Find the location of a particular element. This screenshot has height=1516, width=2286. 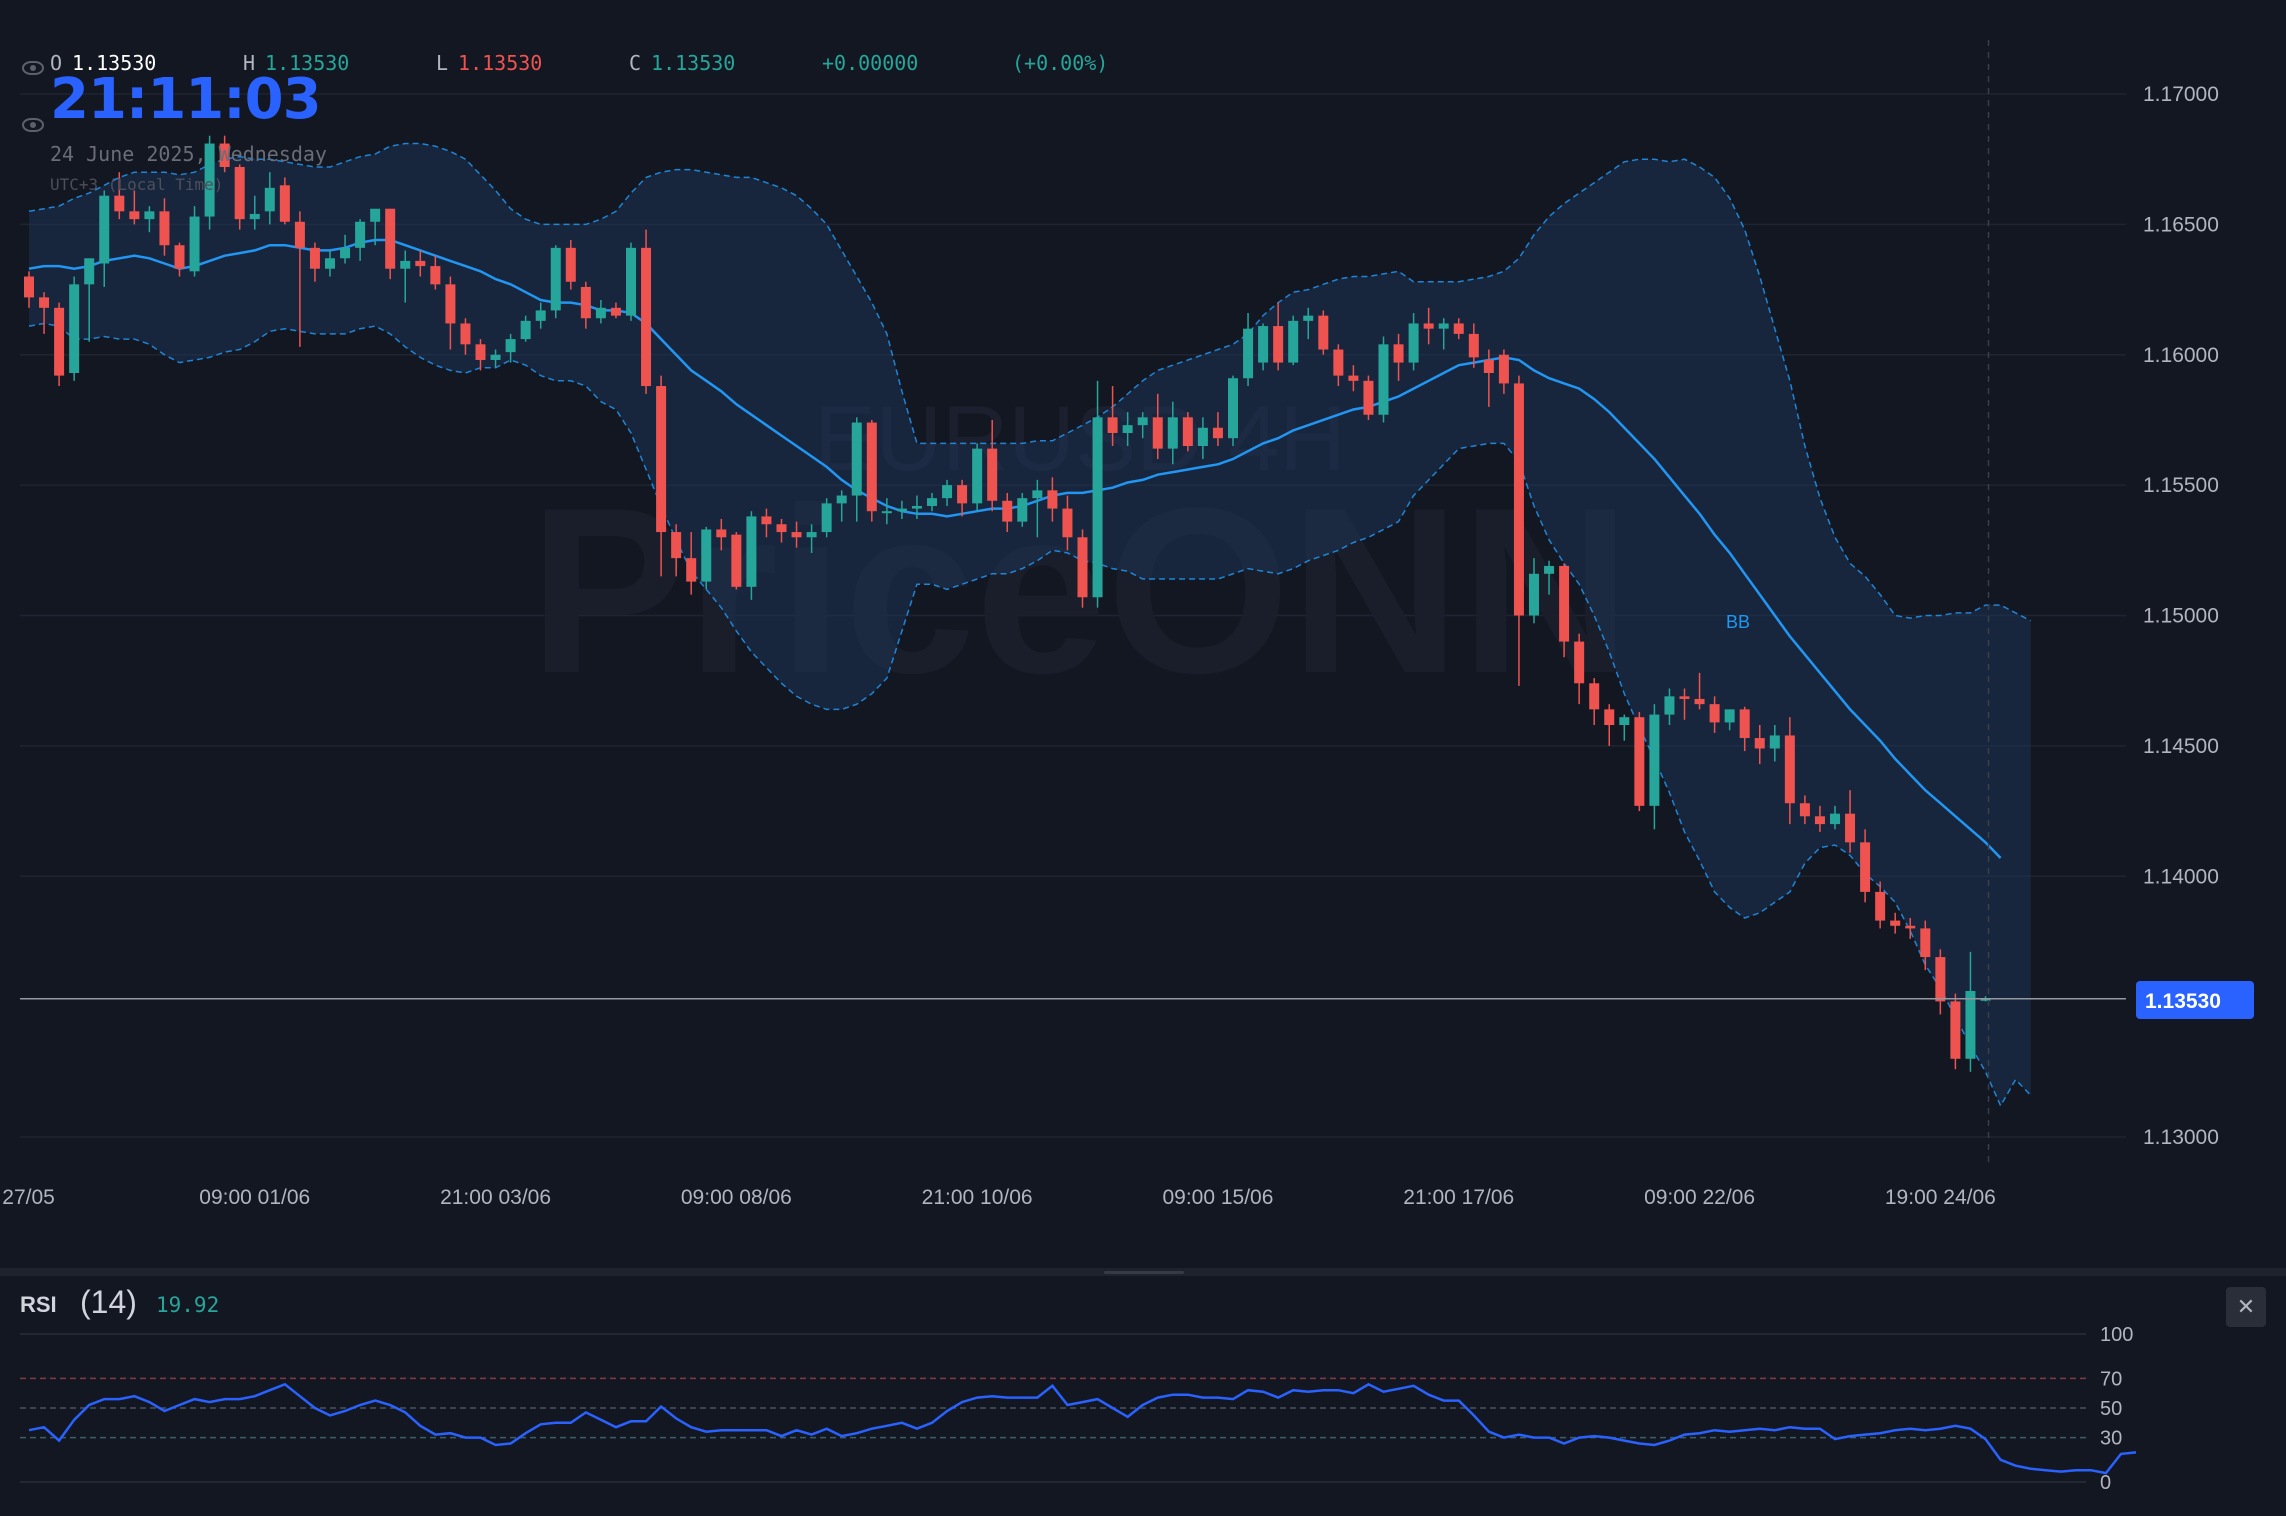

rsi-period: (14) is located at coordinates (108, 1302).